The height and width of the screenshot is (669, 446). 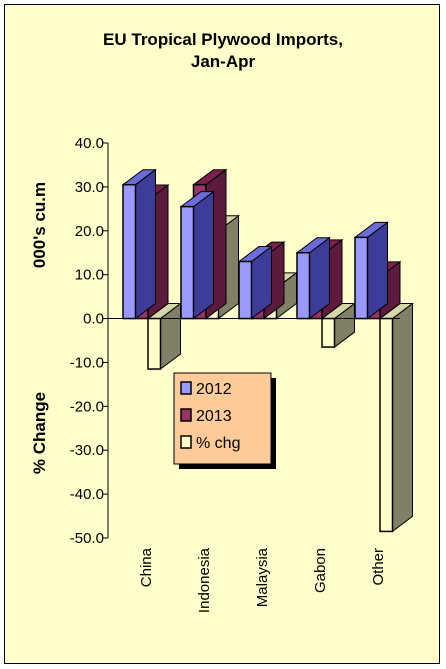 I want to click on y-tick-label: 10.0, so click(x=89, y=275).